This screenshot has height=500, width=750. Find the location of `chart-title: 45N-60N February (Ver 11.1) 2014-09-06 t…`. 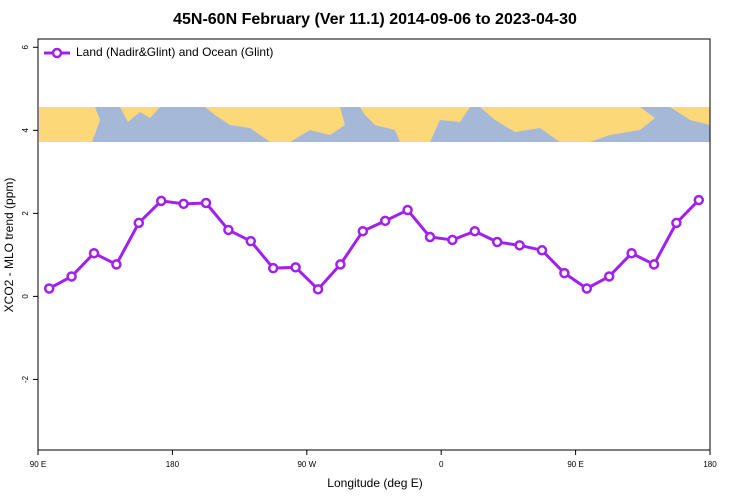

chart-title: 45N-60N February (Ver 11.1) 2014-09-06 t… is located at coordinates (375, 19).